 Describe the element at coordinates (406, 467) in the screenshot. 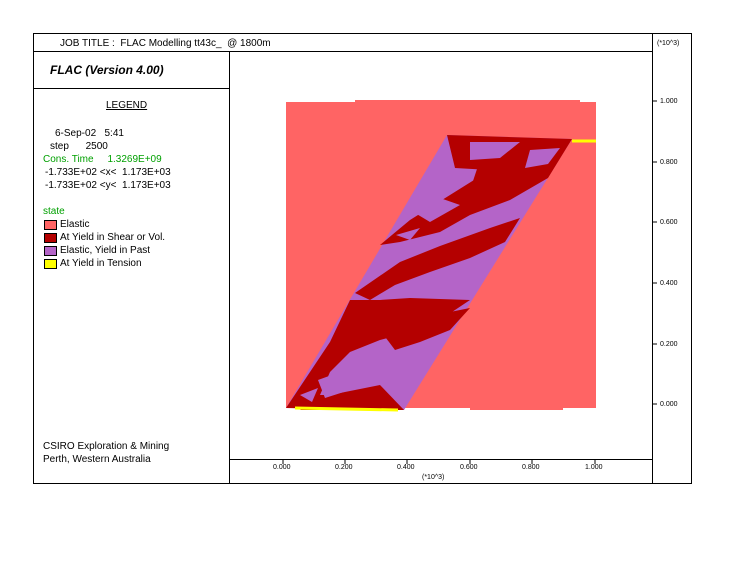

I see `x-tick-label: 0.400` at that location.